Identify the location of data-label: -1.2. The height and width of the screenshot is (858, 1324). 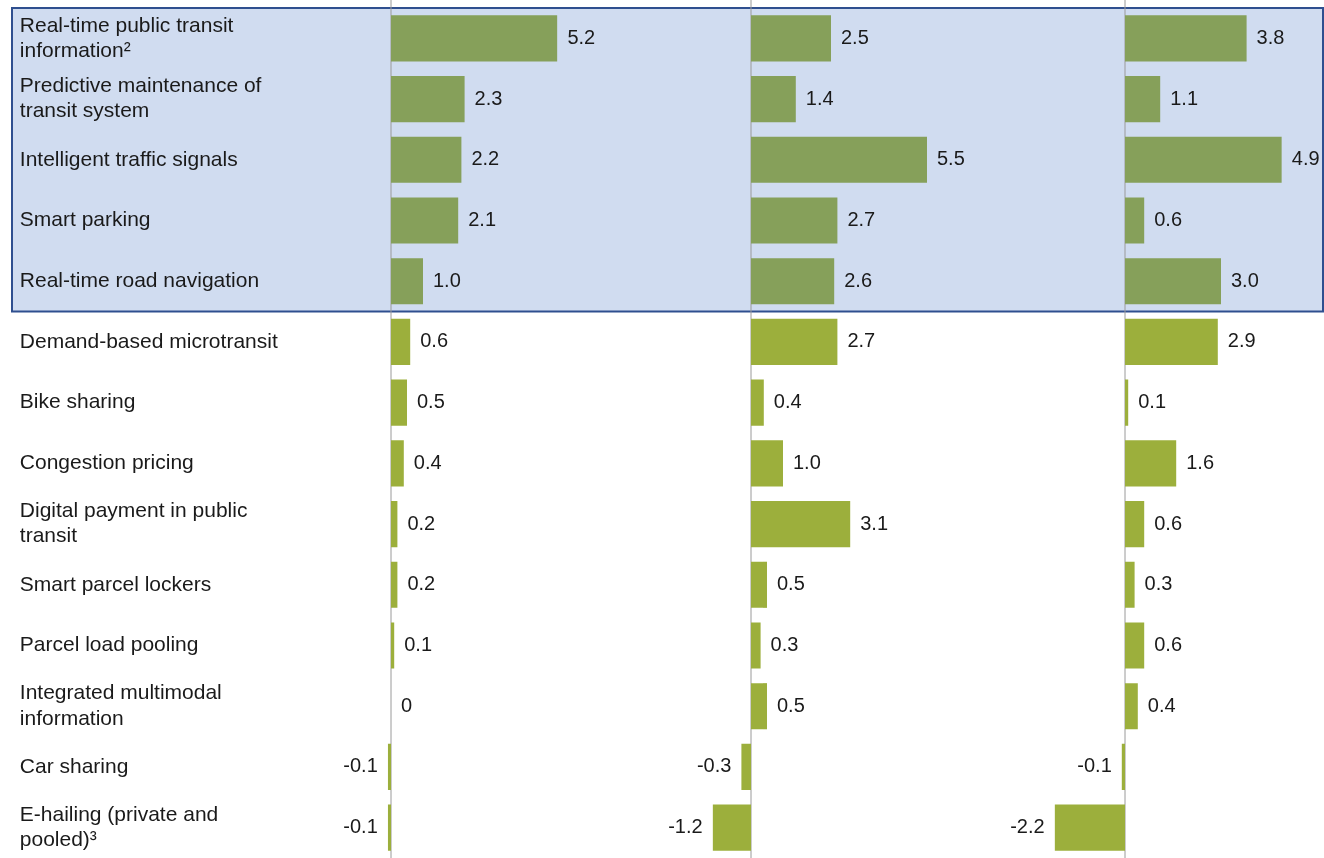
(685, 826).